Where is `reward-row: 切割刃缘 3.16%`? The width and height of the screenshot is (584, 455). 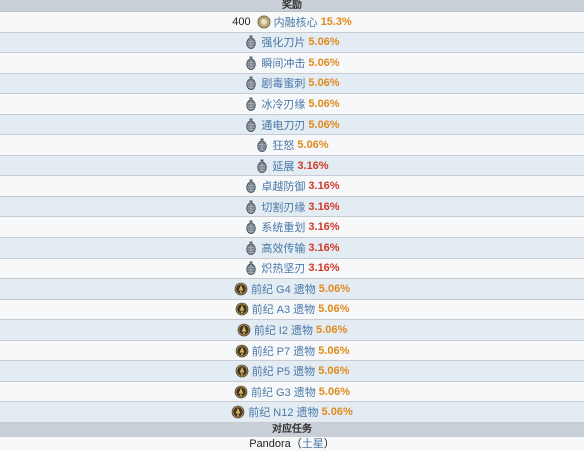
reward-row: 切割刃缘 3.16% is located at coordinates (292, 207).